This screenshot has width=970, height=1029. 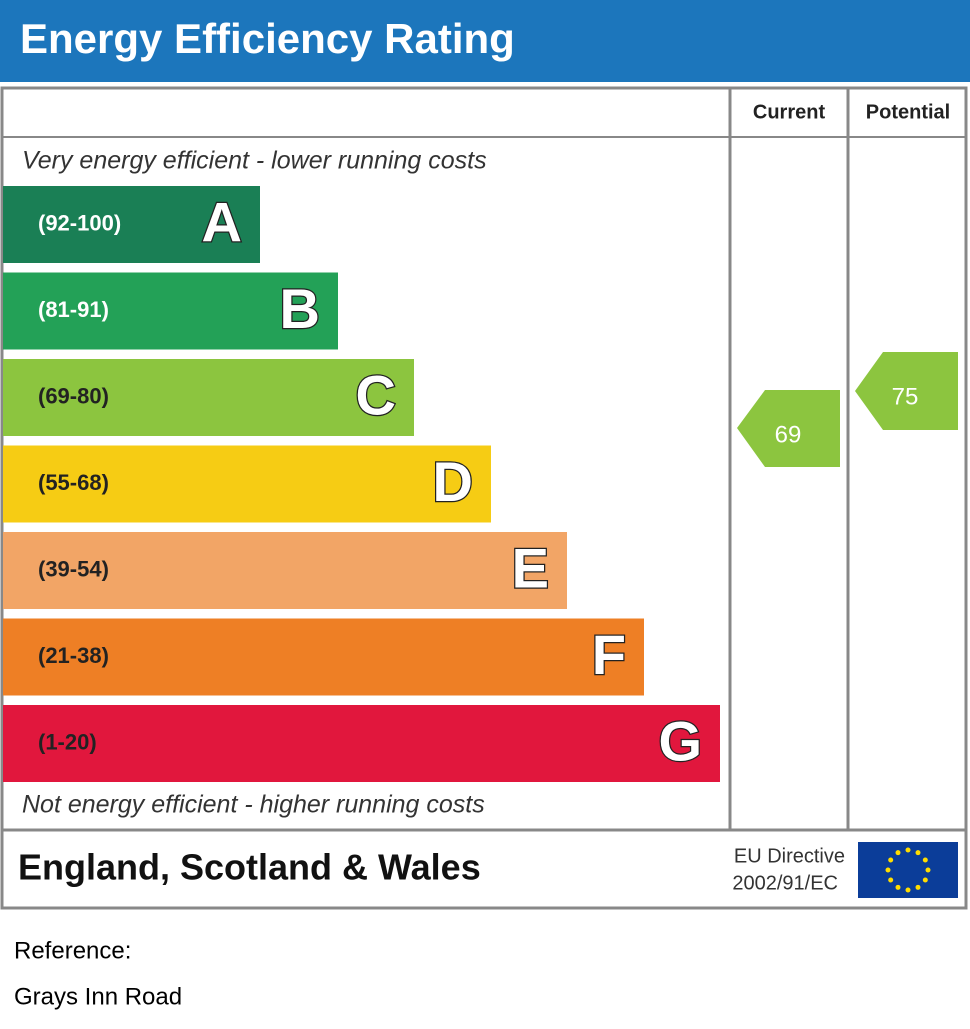 What do you see at coordinates (789, 112) in the screenshot?
I see `column-header: Current` at bounding box center [789, 112].